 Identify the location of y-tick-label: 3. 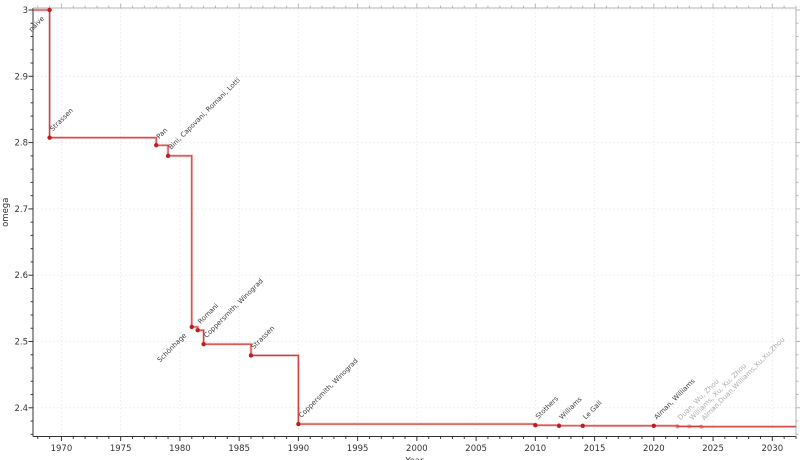
(25, 11).